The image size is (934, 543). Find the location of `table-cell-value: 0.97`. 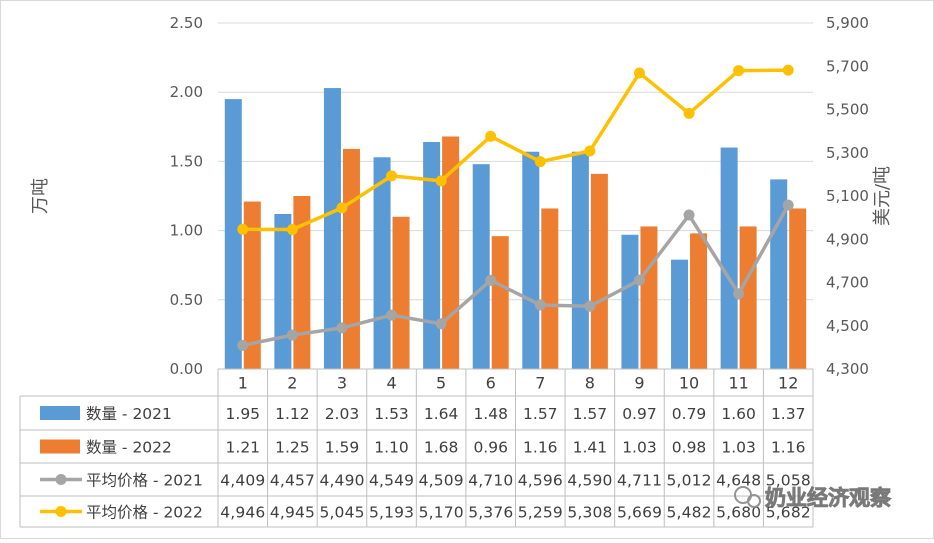

table-cell-value: 0.97 is located at coordinates (639, 414).